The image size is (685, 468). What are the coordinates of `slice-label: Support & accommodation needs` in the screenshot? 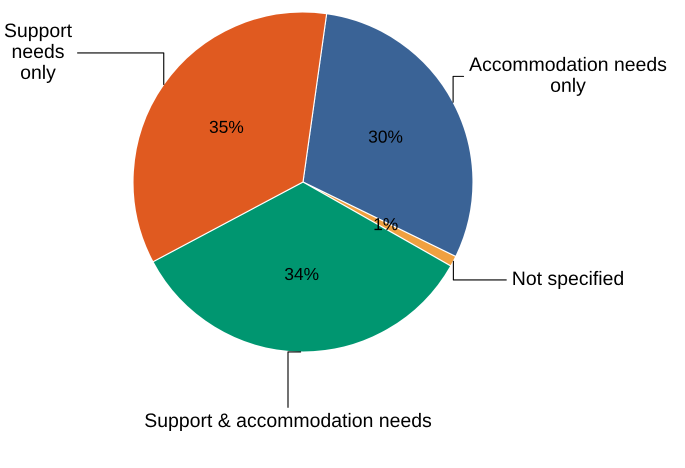 It's located at (288, 422).